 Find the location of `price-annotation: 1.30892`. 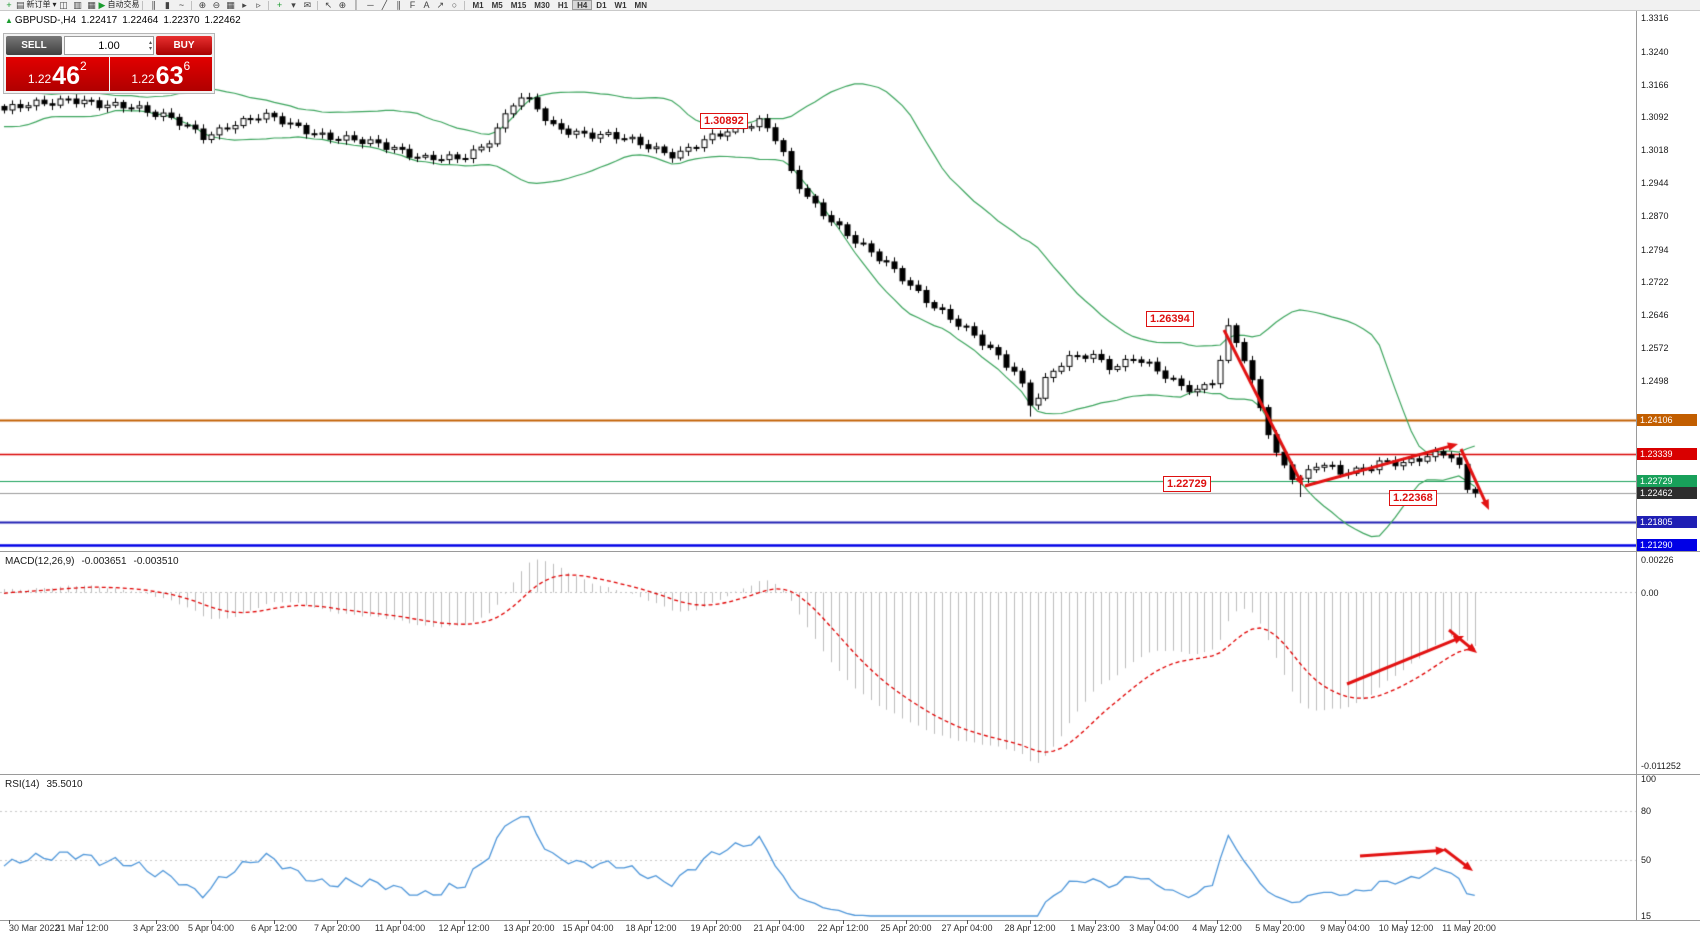

price-annotation: 1.30892 is located at coordinates (724, 121).